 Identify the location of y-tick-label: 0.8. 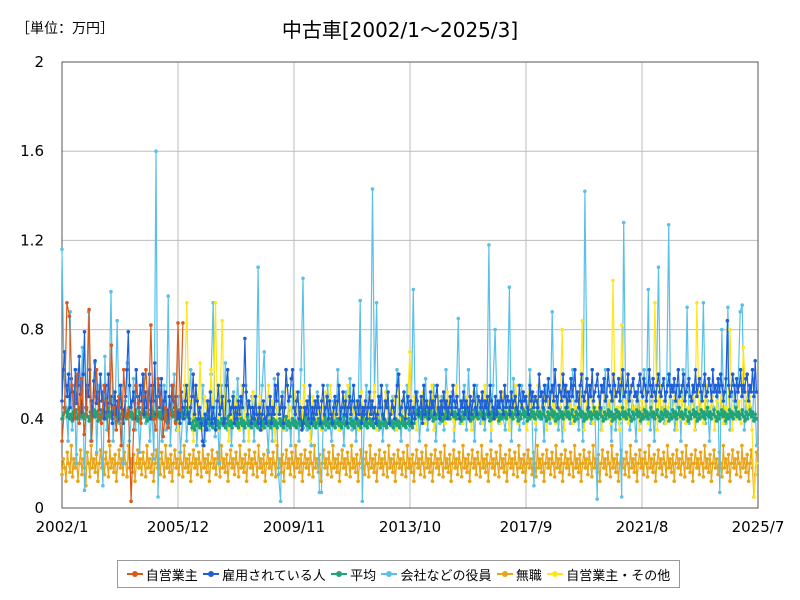
(32, 330).